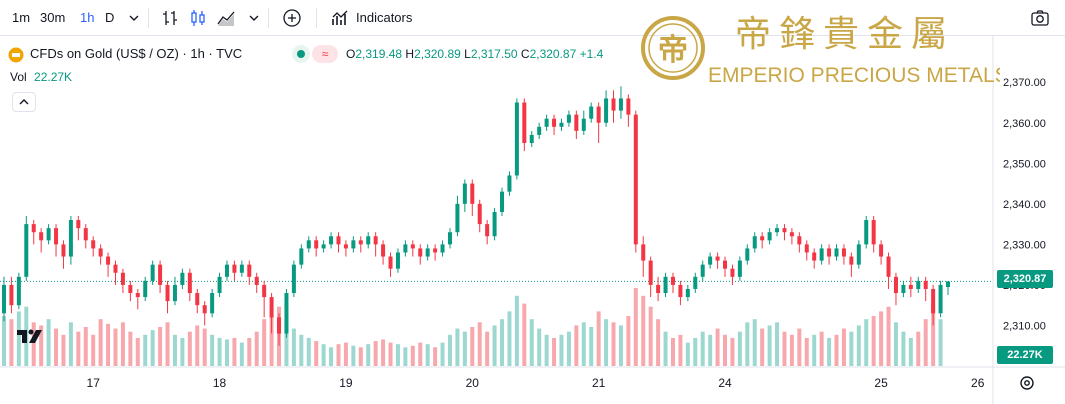  What do you see at coordinates (340, 18) in the screenshot?
I see `indicators-icon` at bounding box center [340, 18].